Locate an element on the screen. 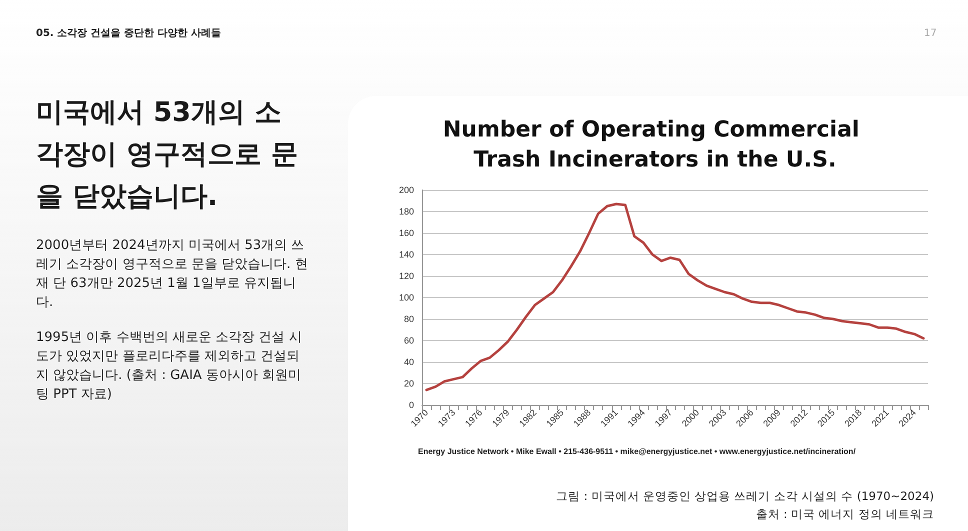  text: Energy Justice Network • Mike Ewall • 215-436-9511 • mike@energyjustice.net • www.energyjustice.net/incineration/ is located at coordinates (637, 451).